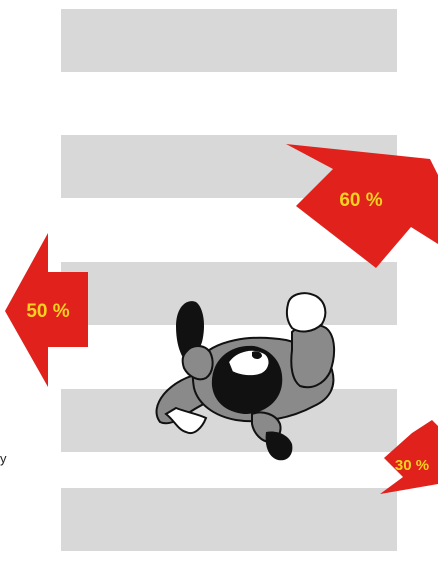 The image size is (438, 578). I want to click on arrow-left: 50 %, so click(46, 310).